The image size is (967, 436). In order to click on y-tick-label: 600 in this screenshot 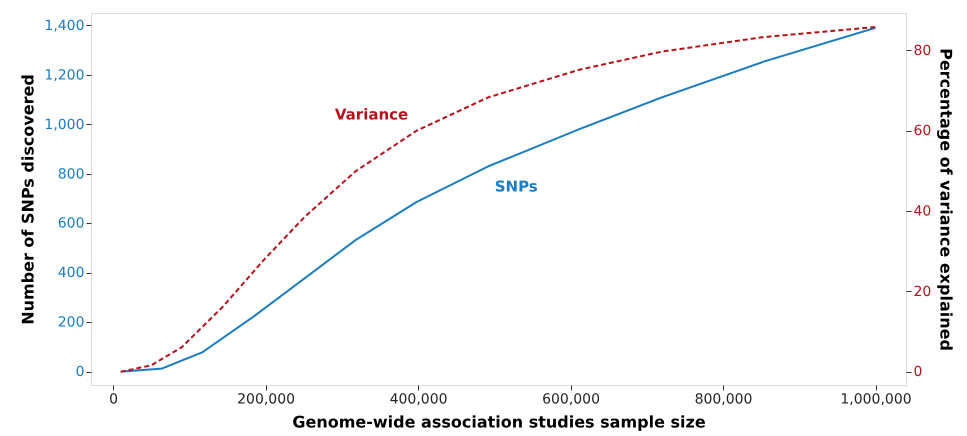, I will do `click(71, 224)`.